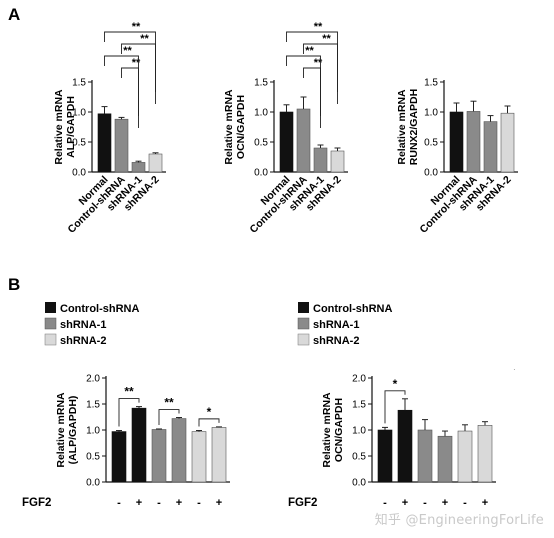 The width and height of the screenshot is (554, 538). I want to click on fgf2-label: FGF2, so click(302, 503).